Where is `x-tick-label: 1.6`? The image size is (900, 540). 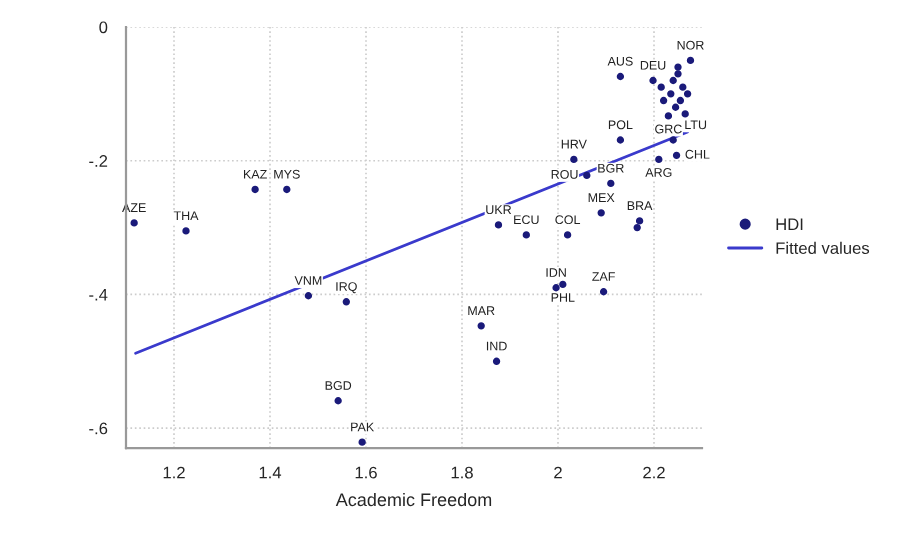
x-tick-label: 1.6 is located at coordinates (366, 472).